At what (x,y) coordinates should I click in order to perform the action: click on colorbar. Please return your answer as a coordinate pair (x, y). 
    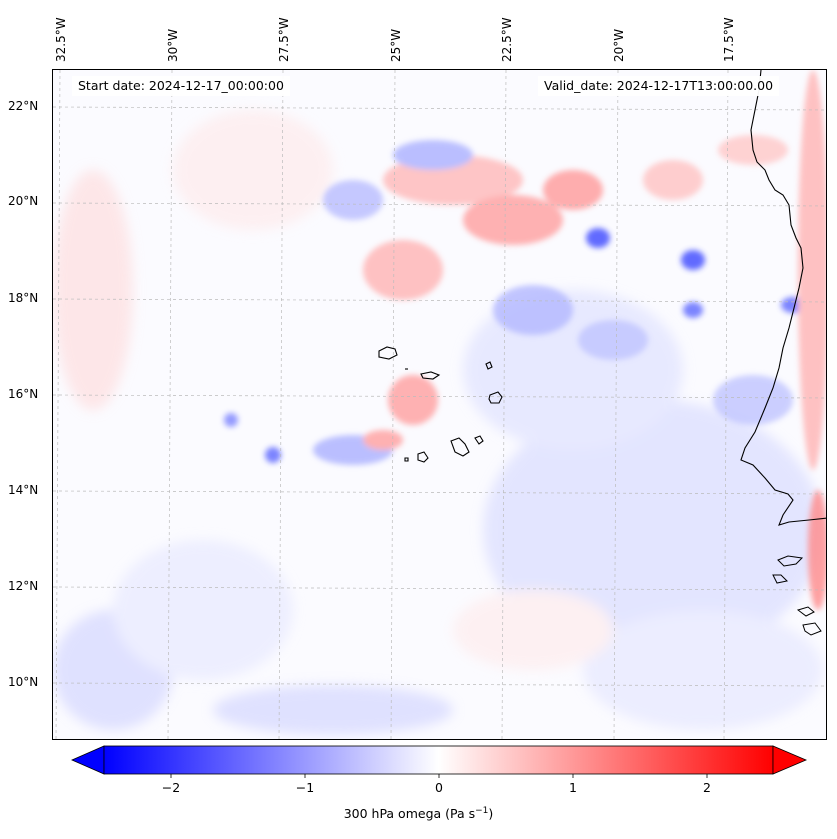
    Looking at the image, I should click on (439, 761).